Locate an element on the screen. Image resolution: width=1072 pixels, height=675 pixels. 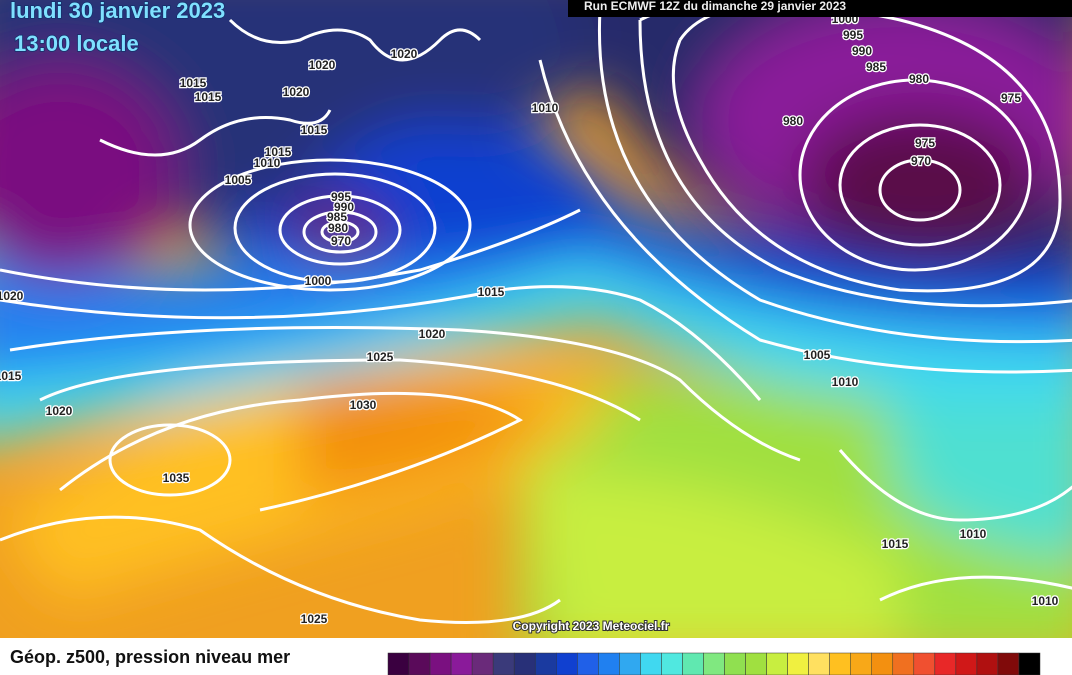
colorbar is located at coordinates (714, 663).